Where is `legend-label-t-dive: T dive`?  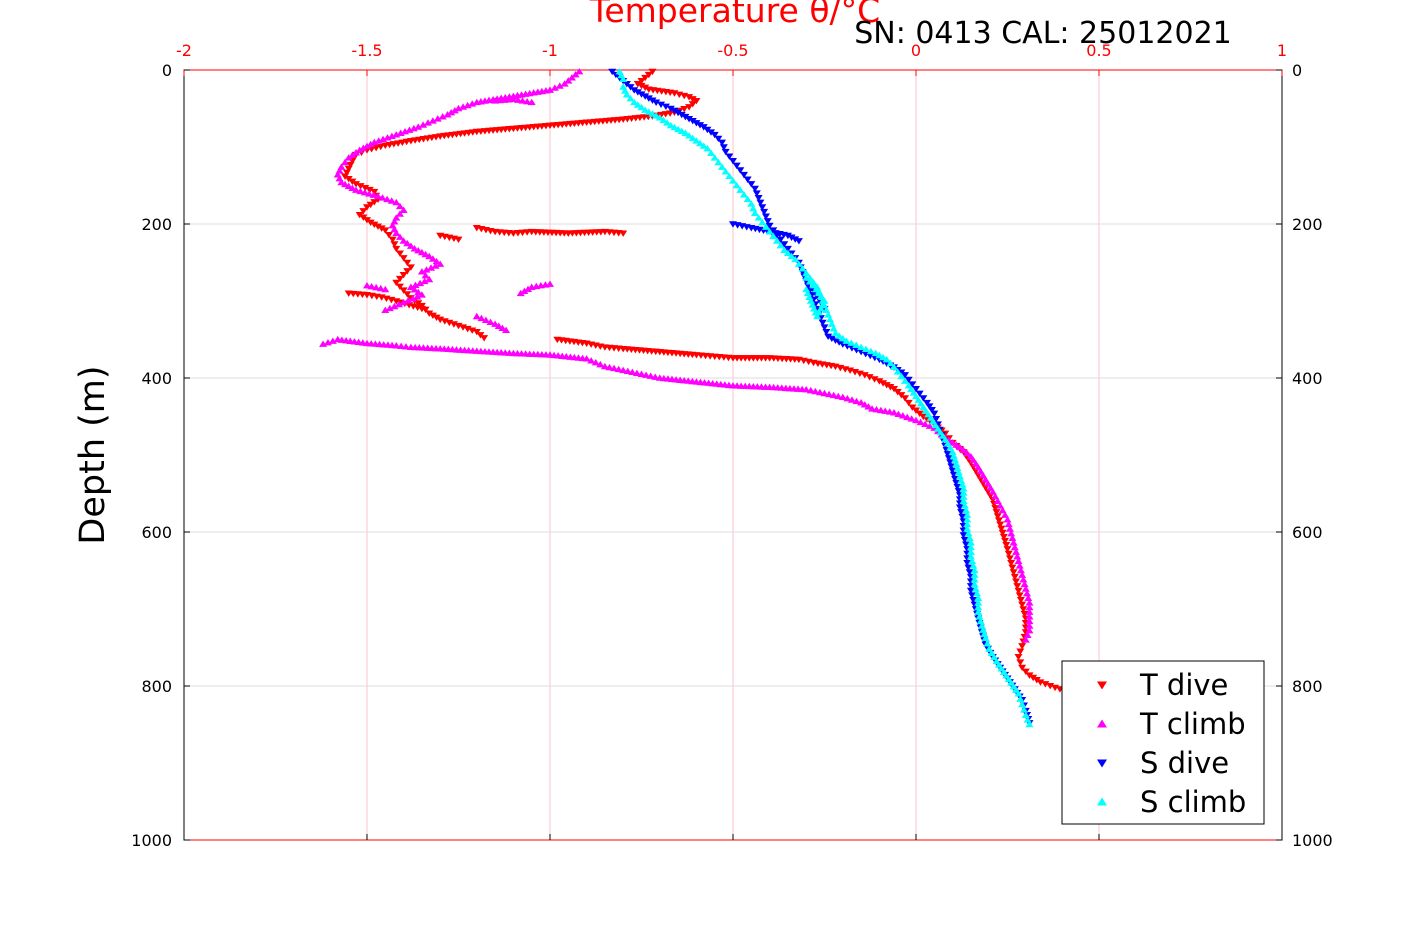 legend-label-t-dive: T dive is located at coordinates (1183, 685).